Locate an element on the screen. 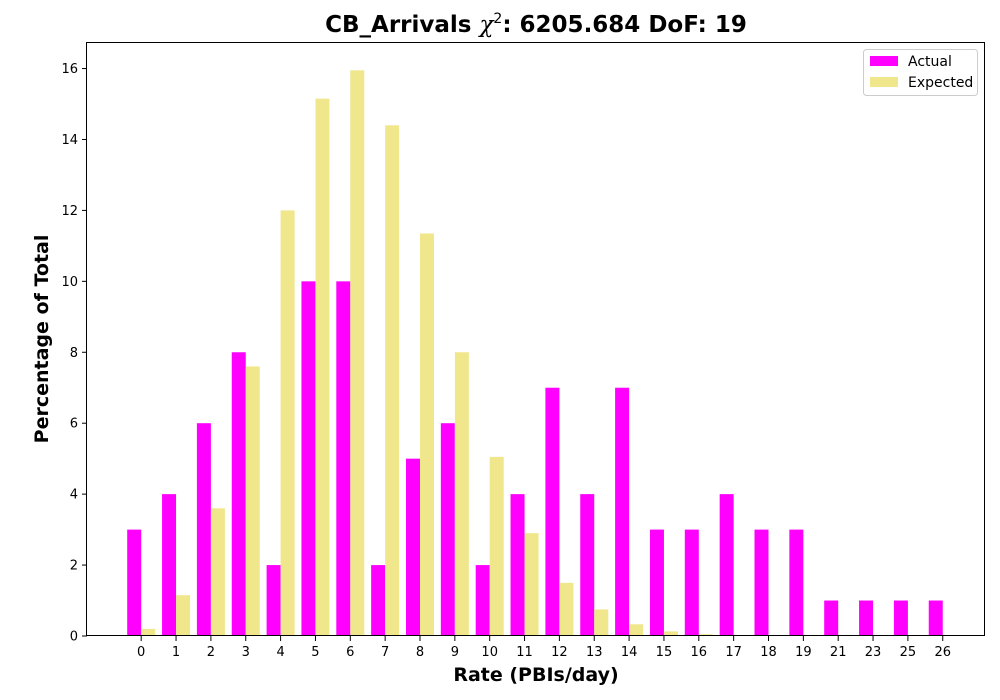 The width and height of the screenshot is (1000, 700). y-tick-label: 0 is located at coordinates (74, 637).